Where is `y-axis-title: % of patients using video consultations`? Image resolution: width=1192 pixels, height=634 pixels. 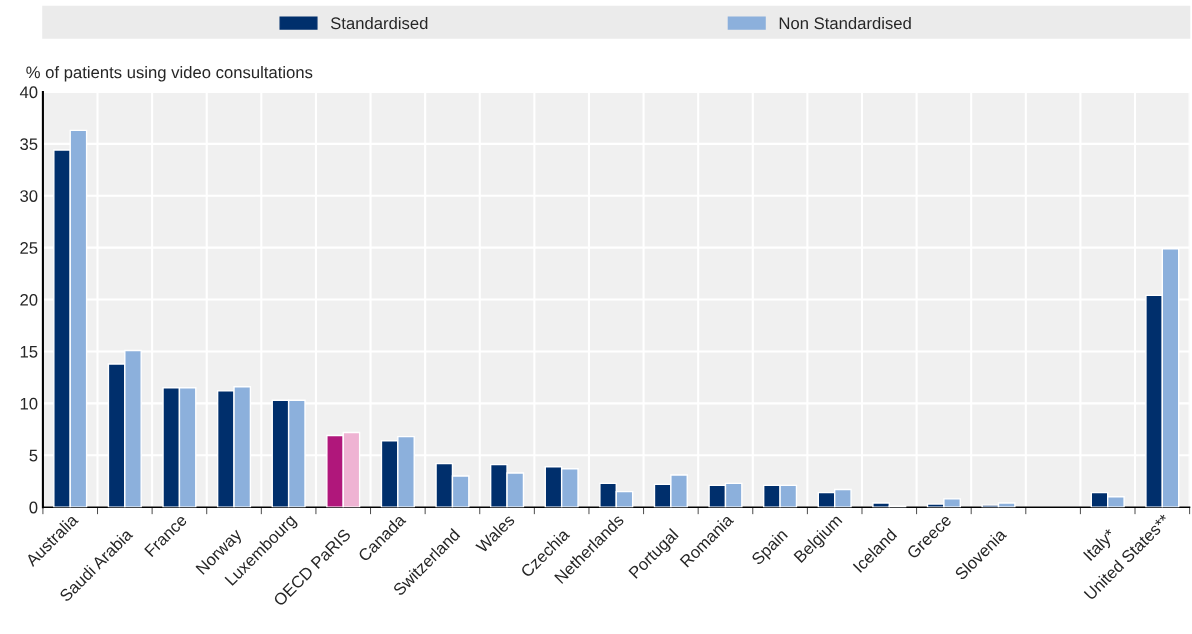 y-axis-title: % of patients using video consultations is located at coordinates (169, 74).